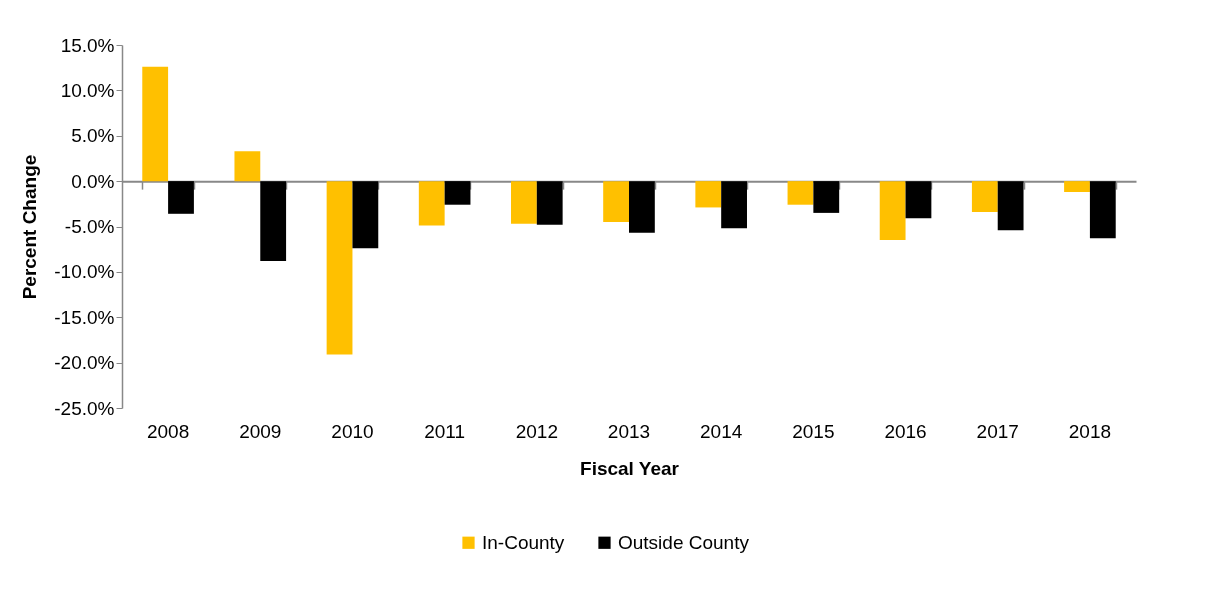  What do you see at coordinates (721, 431) in the screenshot?
I see `x-tick-label: 2014` at bounding box center [721, 431].